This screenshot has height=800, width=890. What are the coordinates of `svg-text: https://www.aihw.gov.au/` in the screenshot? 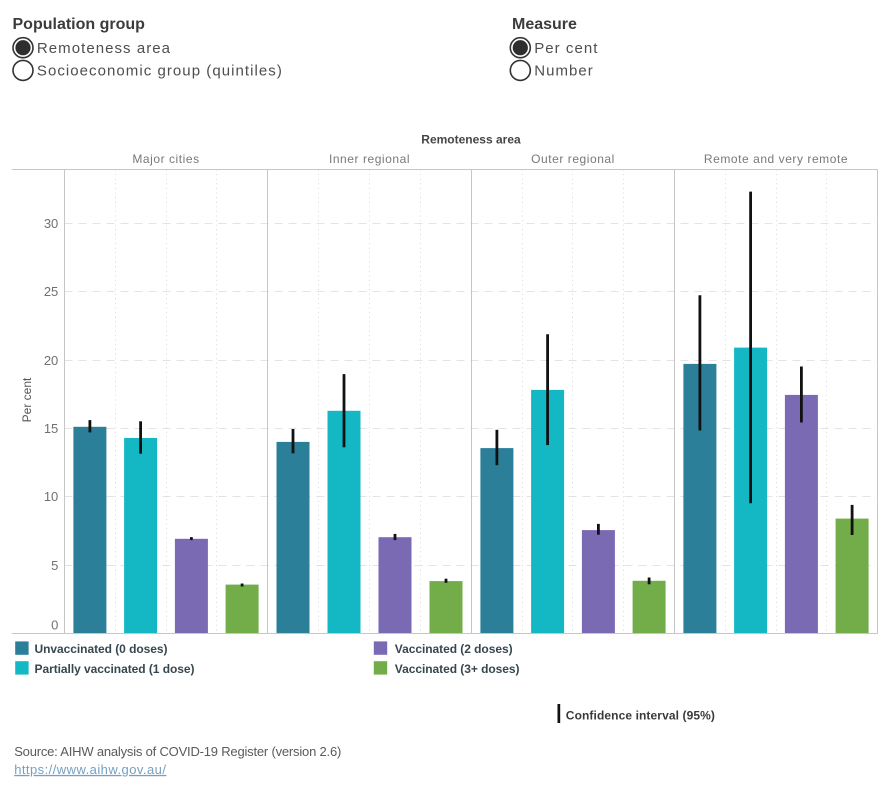 It's located at (90, 769).